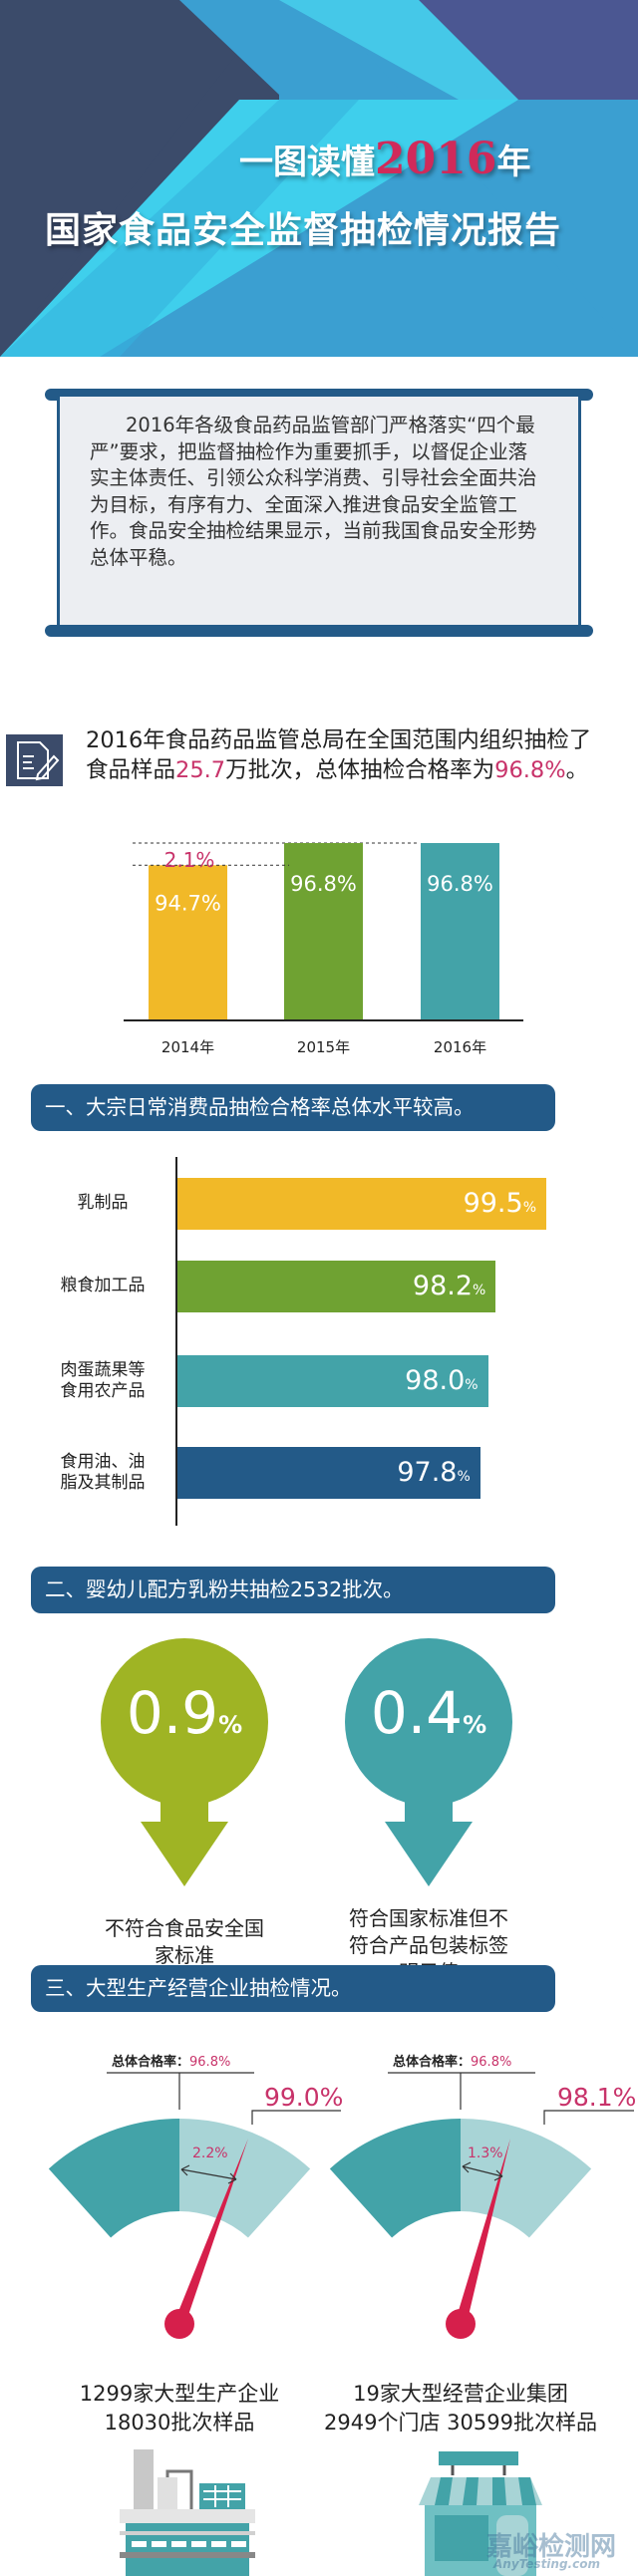  I want to click on overall-rate: 96.8%, so click(530, 770).